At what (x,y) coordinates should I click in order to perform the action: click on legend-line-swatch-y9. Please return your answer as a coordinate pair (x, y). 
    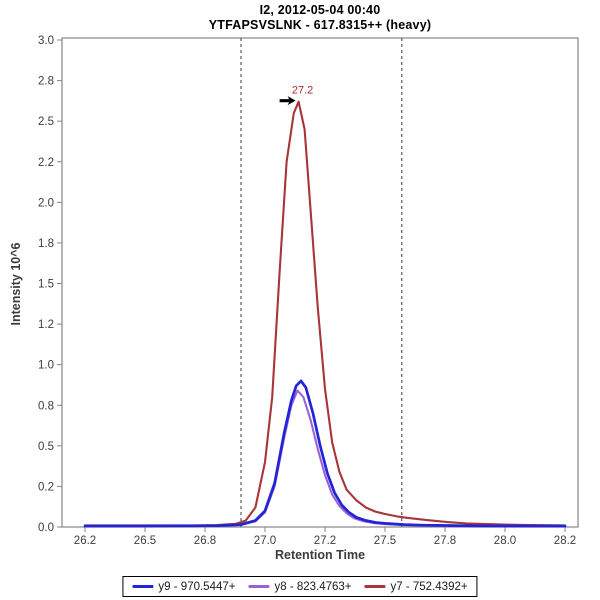
    Looking at the image, I should click on (143, 586).